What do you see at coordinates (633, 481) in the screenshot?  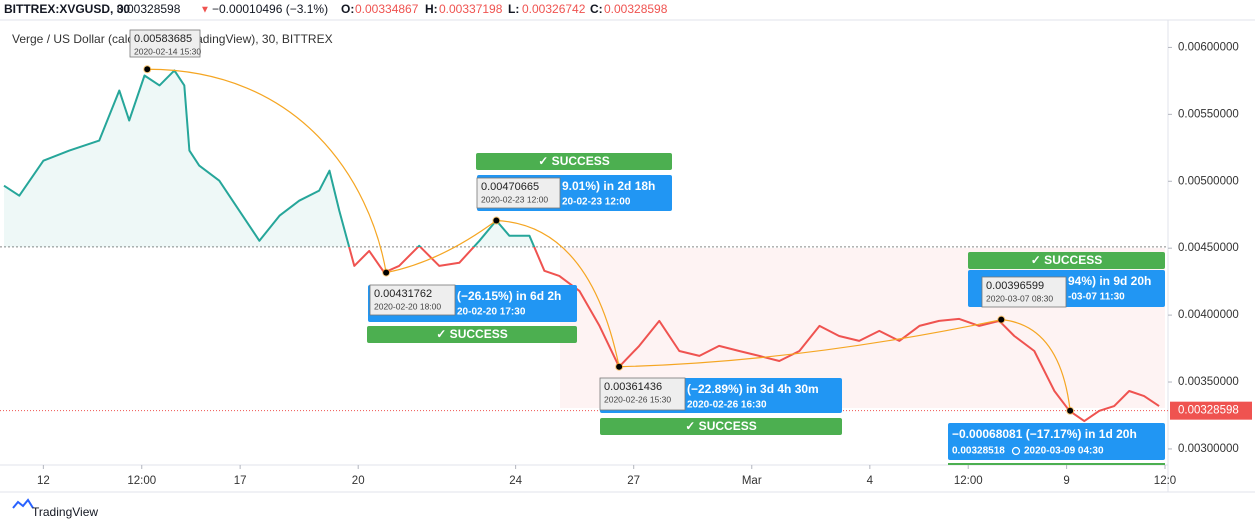 I see `x-tick-label: 27` at bounding box center [633, 481].